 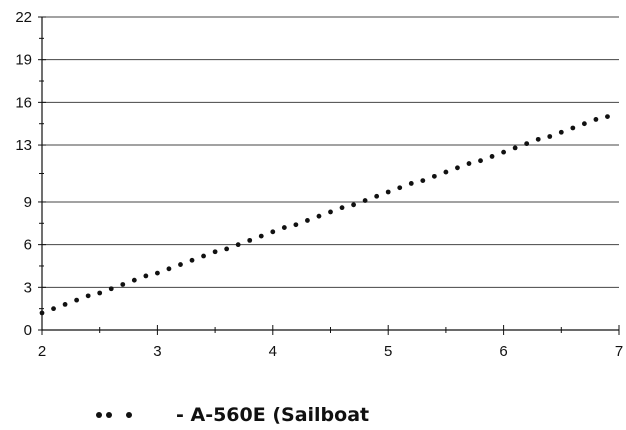 I want to click on y-tick-label: 9, so click(x=28, y=202).